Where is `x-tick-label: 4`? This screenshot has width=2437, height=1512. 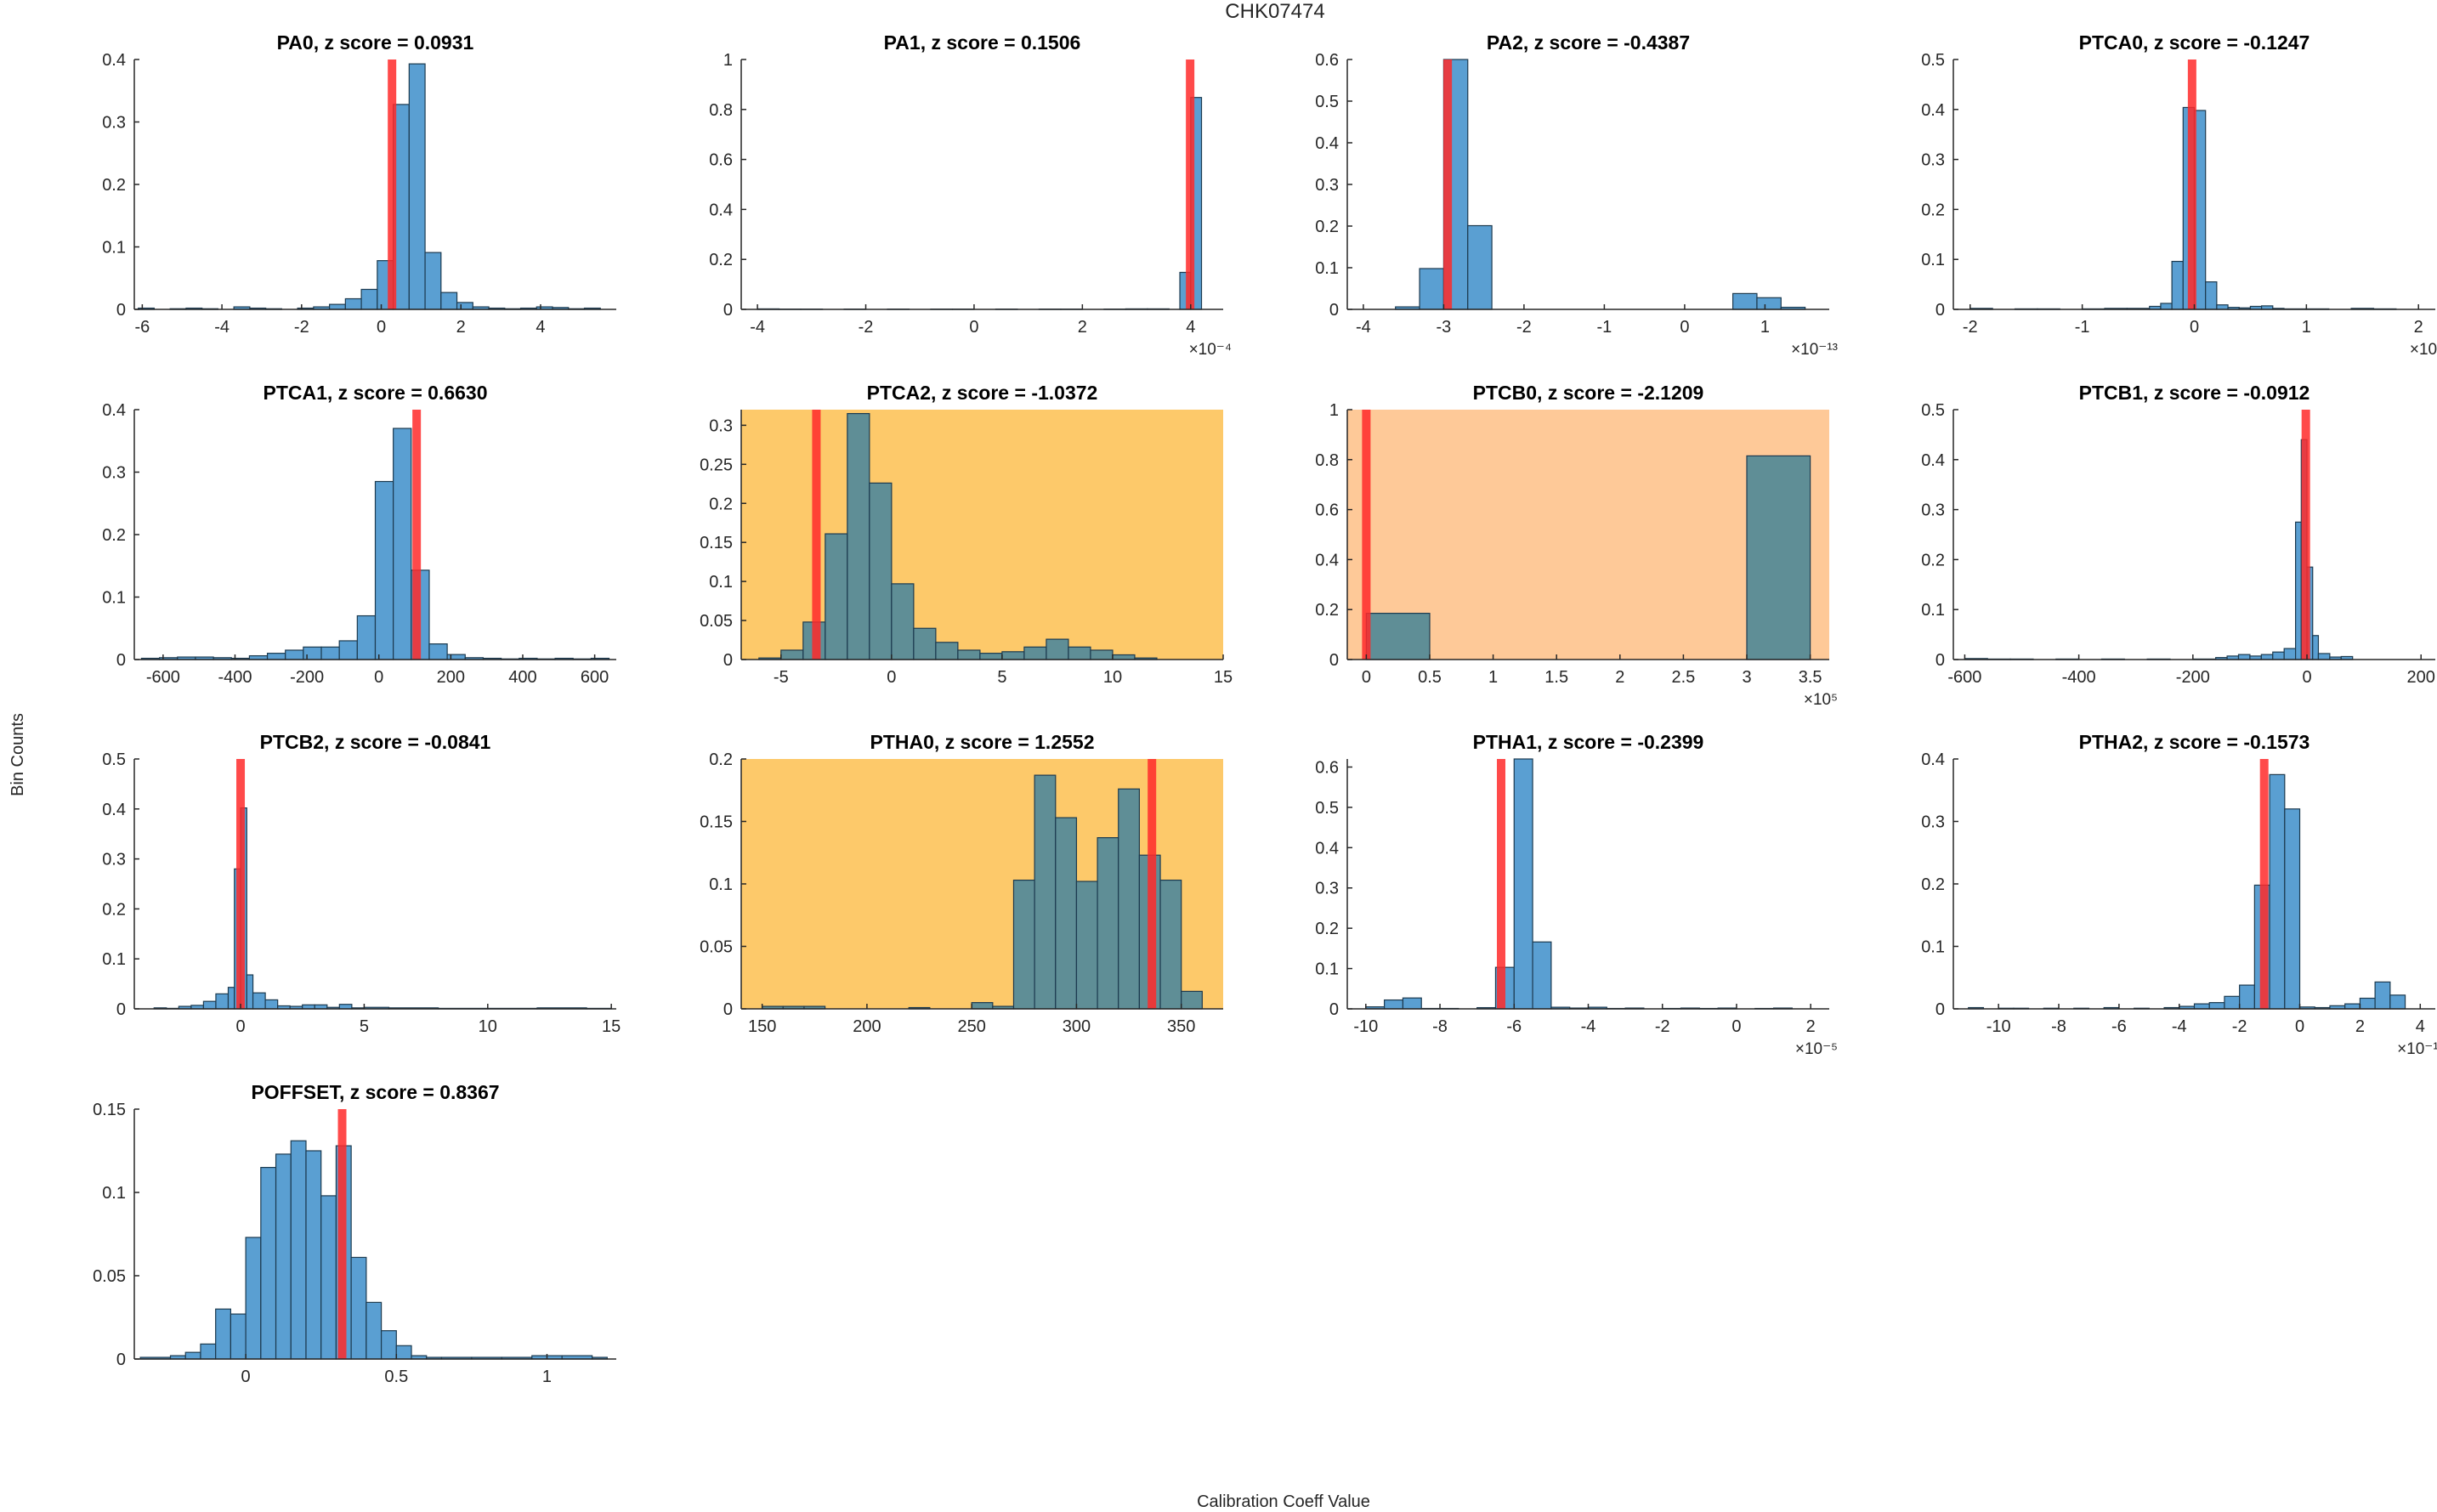
x-tick-label: 4 is located at coordinates (2420, 1026).